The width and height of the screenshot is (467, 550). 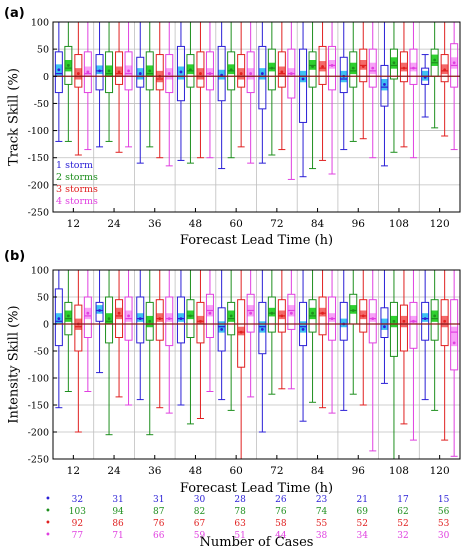 What do you see at coordinates (200, 536) in the screenshot?
I see `case-count: 59` at bounding box center [200, 536].